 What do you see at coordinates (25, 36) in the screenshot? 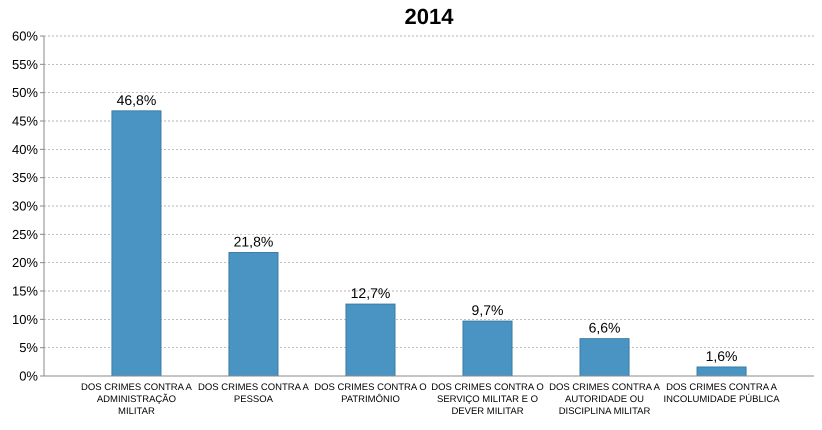
I see `y-tick-label: 60%` at bounding box center [25, 36].